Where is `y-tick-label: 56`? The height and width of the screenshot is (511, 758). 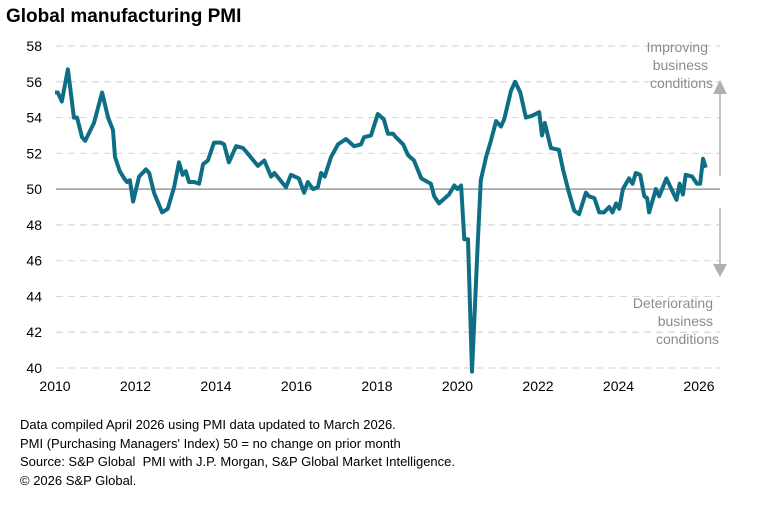 y-tick-label: 56 is located at coordinates (34, 82).